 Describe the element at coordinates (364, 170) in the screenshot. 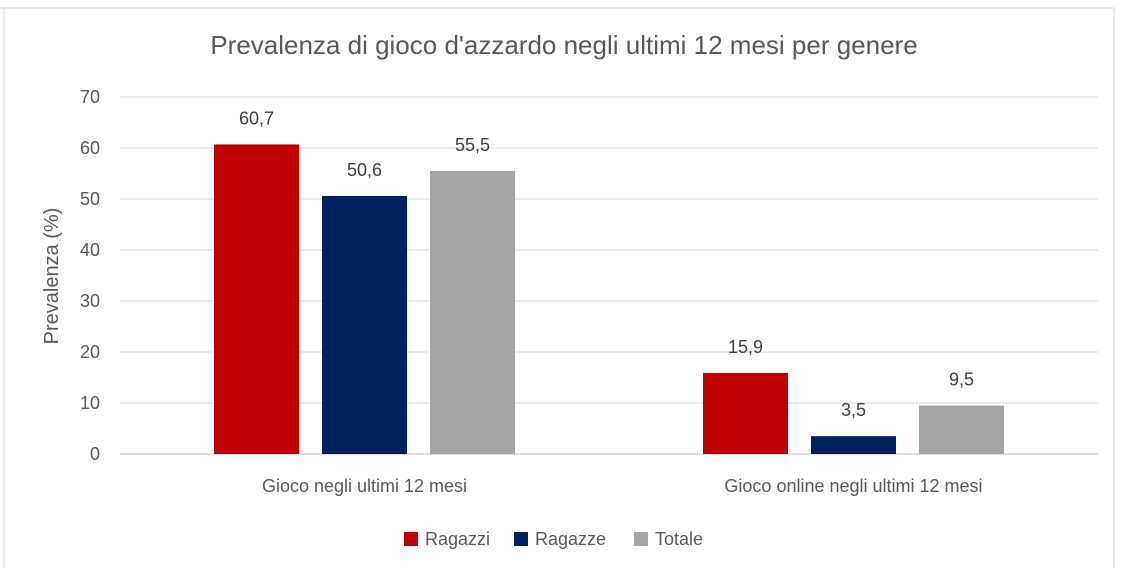

I see `data-label: 50,6` at that location.